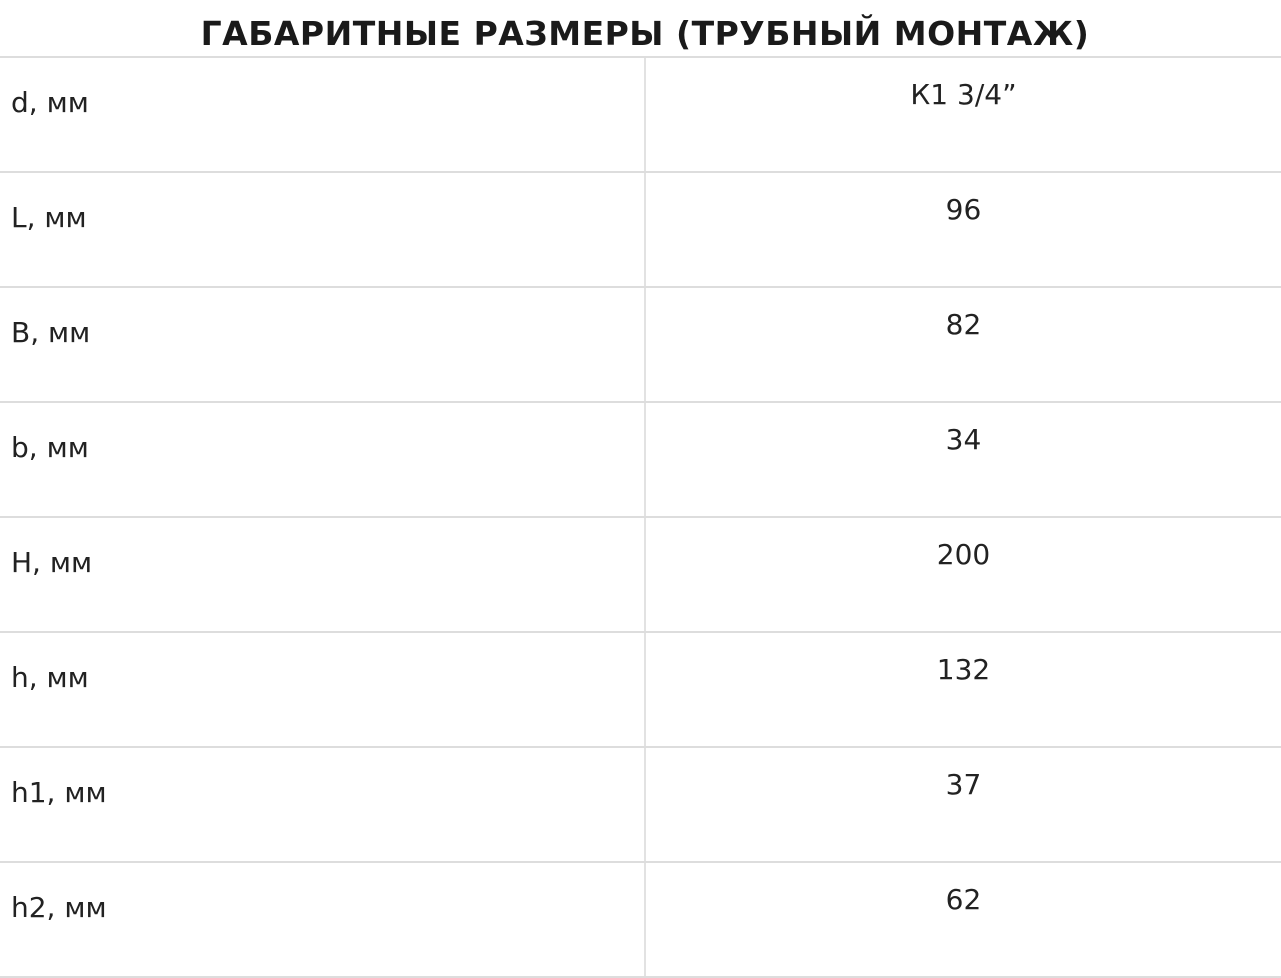  I want to click on value-cell: 62, so click(963, 899).